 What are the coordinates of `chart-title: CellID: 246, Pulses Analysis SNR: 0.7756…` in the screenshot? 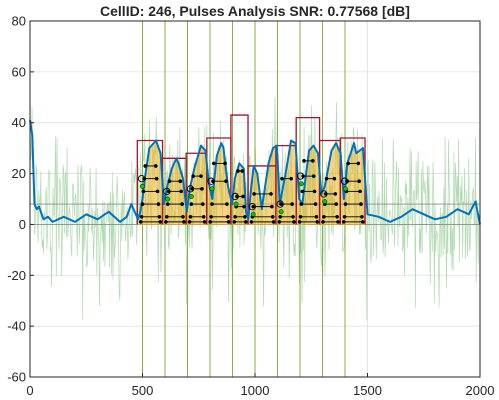 It's located at (255, 11).